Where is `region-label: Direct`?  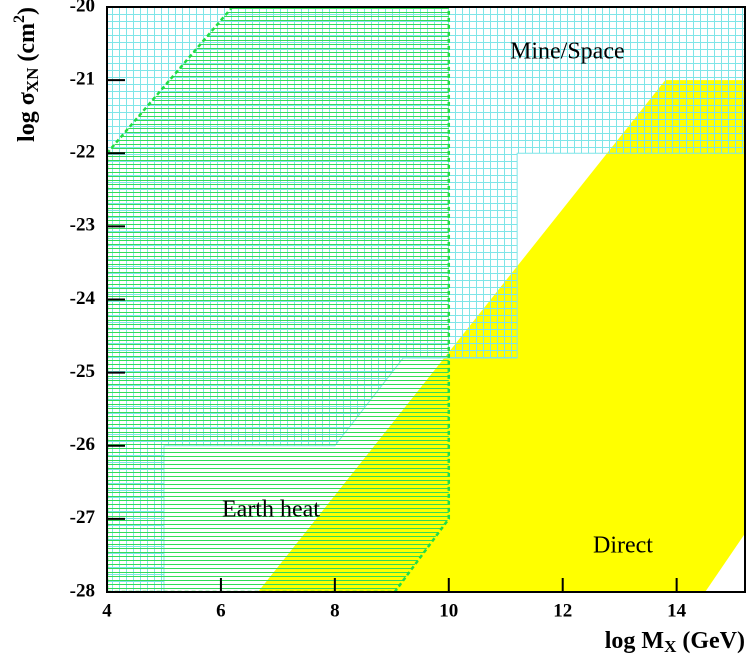 region-label: Direct is located at coordinates (623, 546).